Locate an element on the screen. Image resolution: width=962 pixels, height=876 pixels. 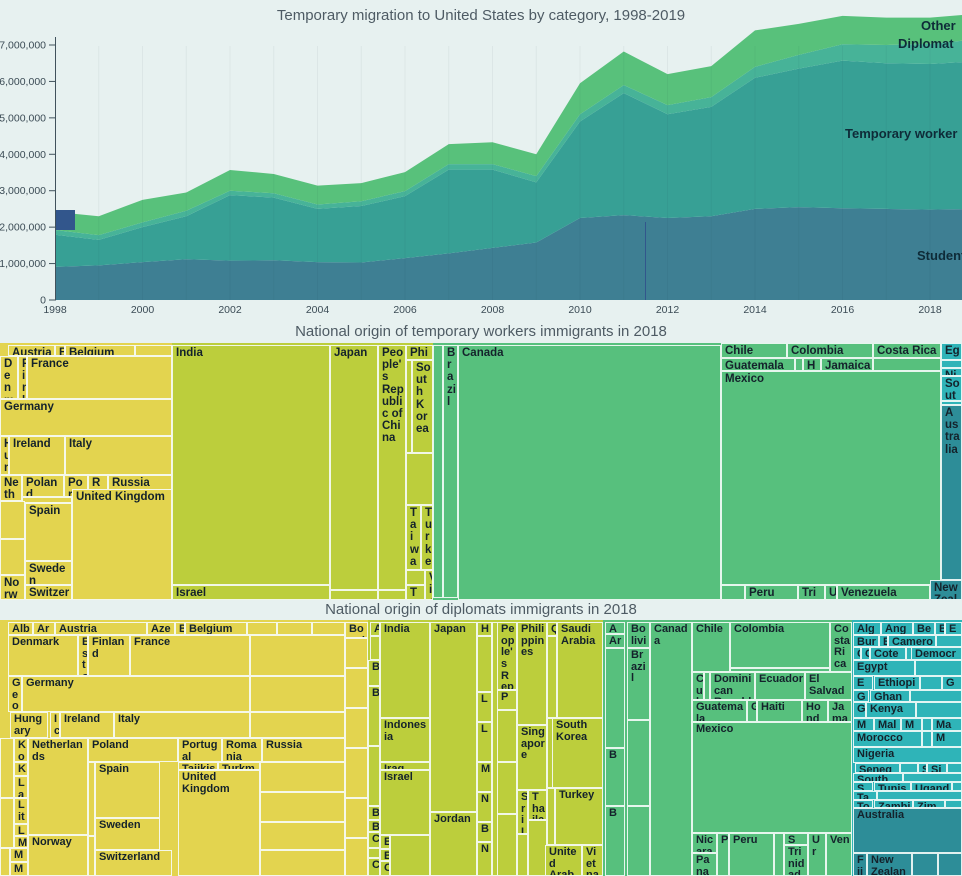
treemap-cell-chile: Chile is located at coordinates (711, 647).